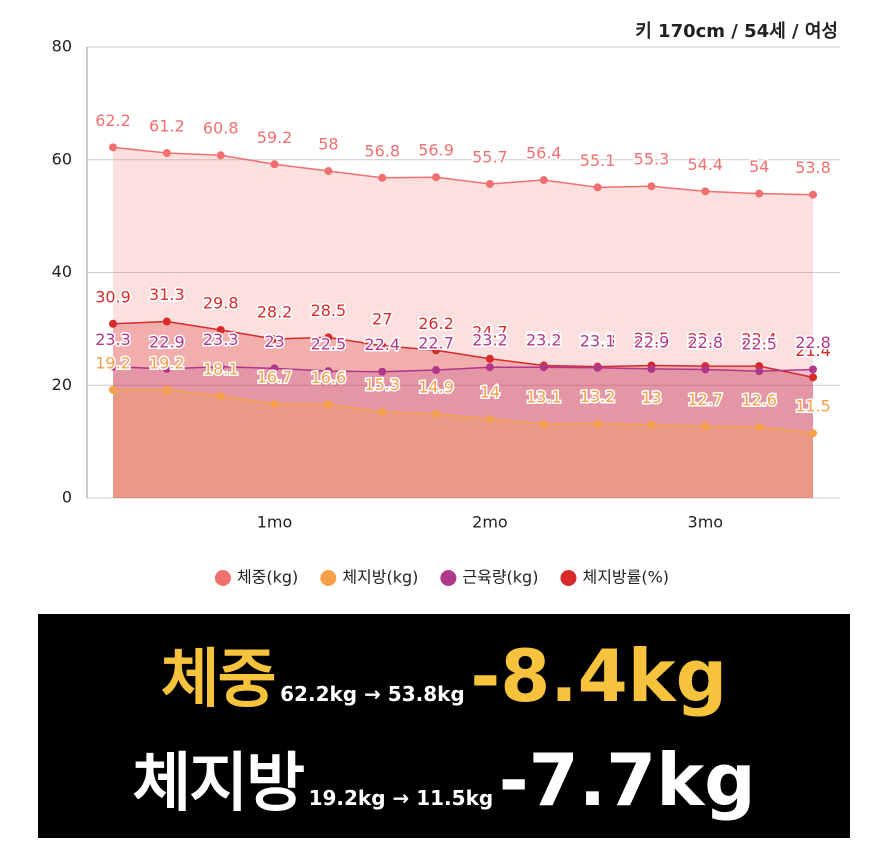 The image size is (884, 861). Describe the element at coordinates (221, 303) in the screenshot. I see `data-label: 29.8` at that location.